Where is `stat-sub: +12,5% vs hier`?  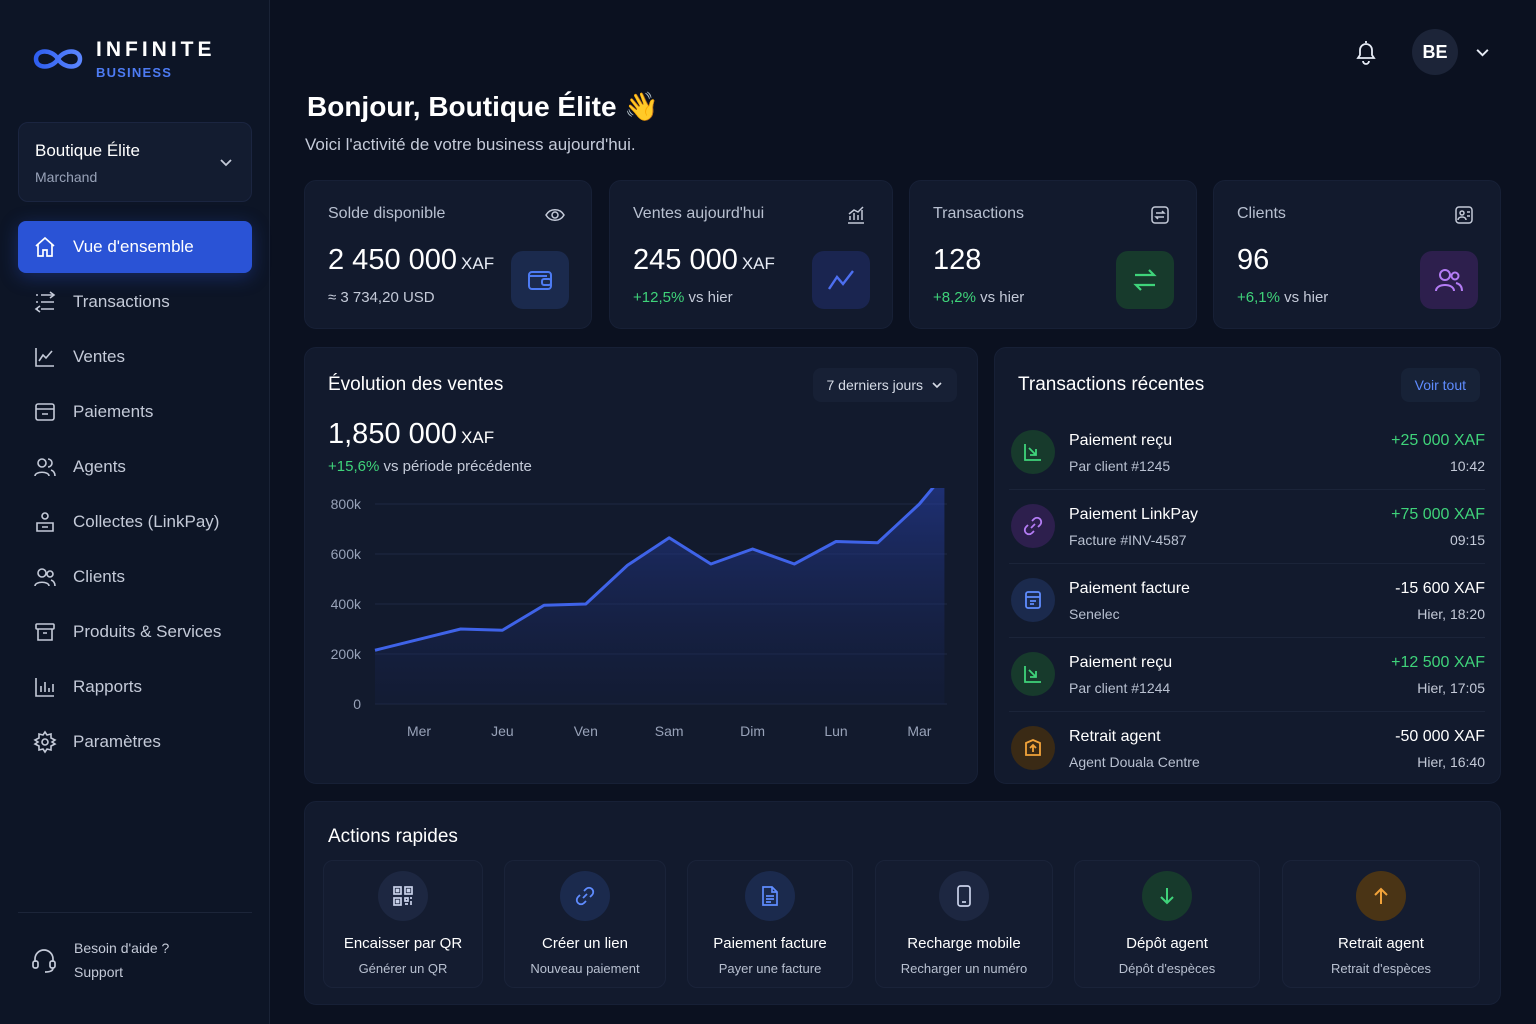 stat-sub: +12,5% vs hier is located at coordinates (683, 297).